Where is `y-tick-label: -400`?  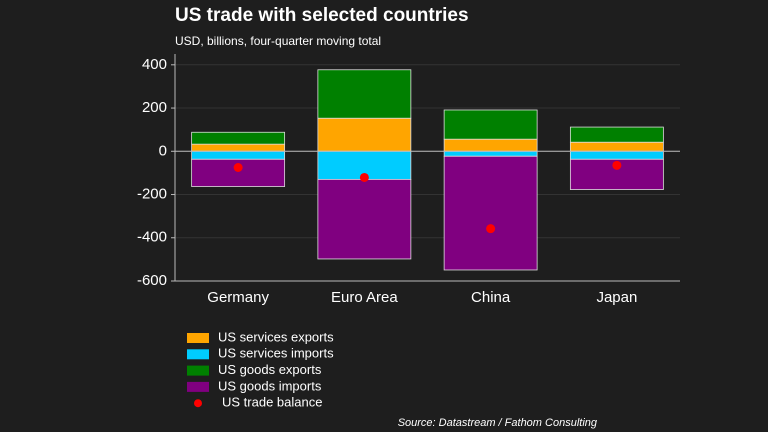
y-tick-label: -400 is located at coordinates (152, 237).